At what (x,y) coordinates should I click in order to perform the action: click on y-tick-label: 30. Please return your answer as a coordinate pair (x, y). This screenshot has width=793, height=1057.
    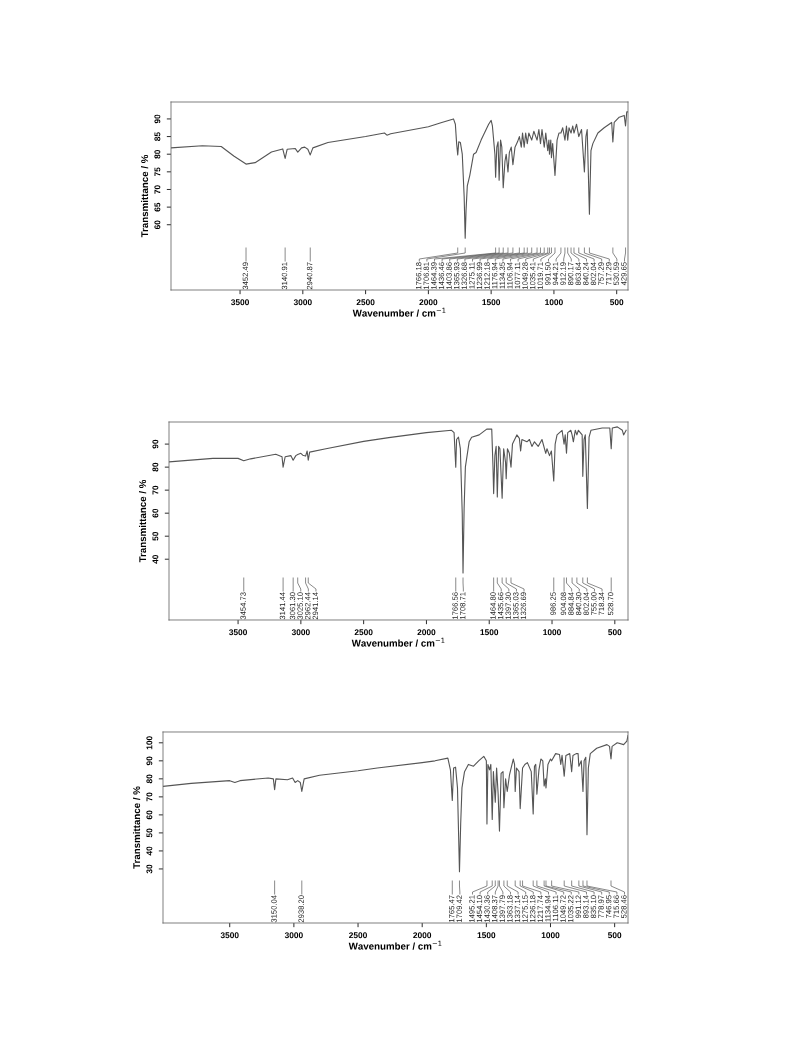
    Looking at the image, I should click on (149, 869).